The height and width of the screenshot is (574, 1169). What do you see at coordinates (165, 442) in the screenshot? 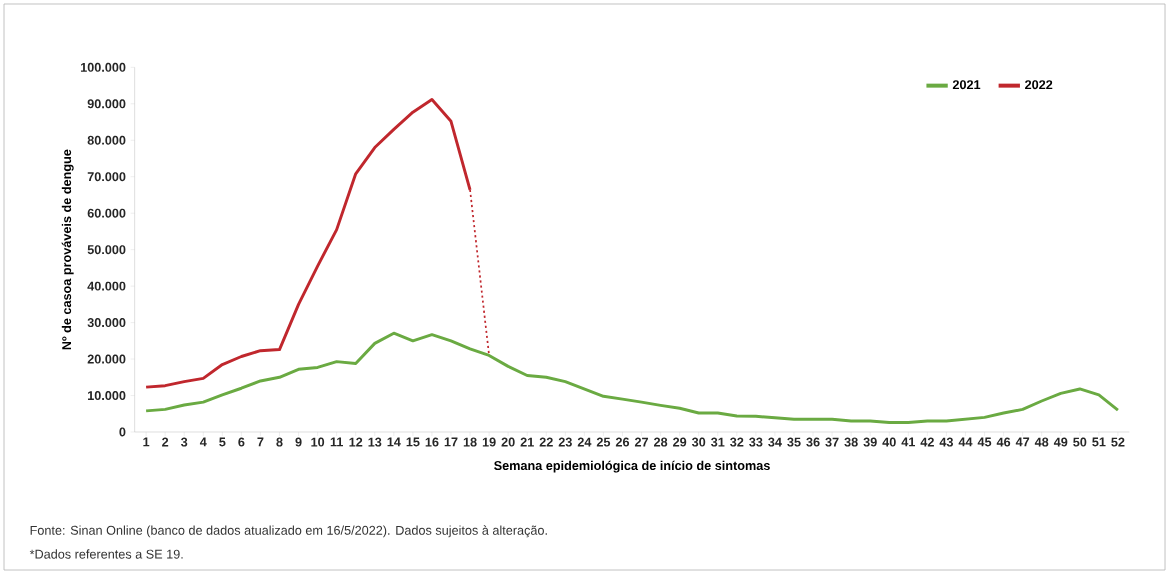
I see `x-tick-label: 2` at bounding box center [165, 442].